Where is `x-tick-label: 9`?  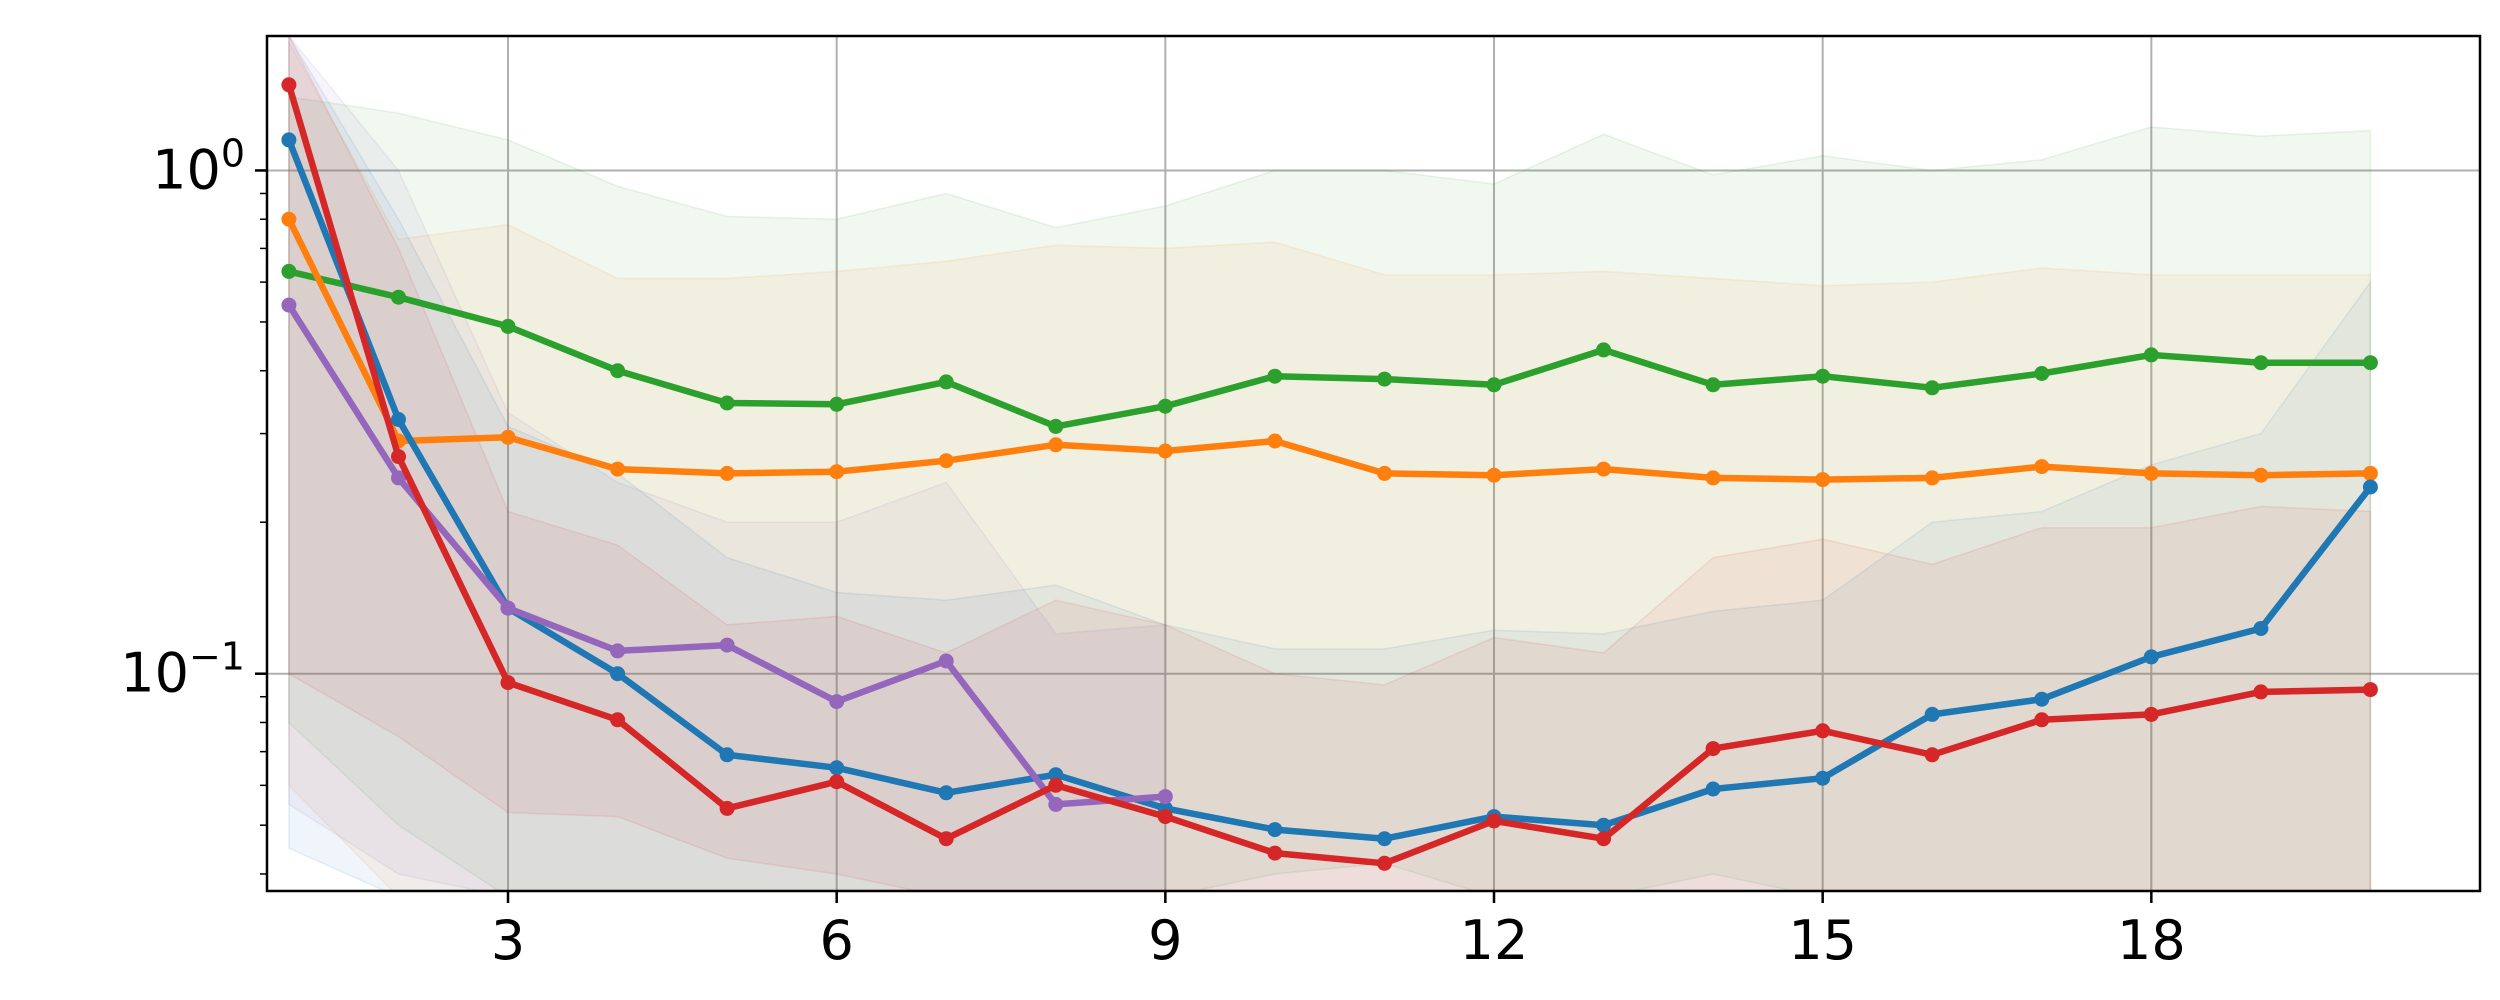
x-tick-label: 9 is located at coordinates (1165, 940).